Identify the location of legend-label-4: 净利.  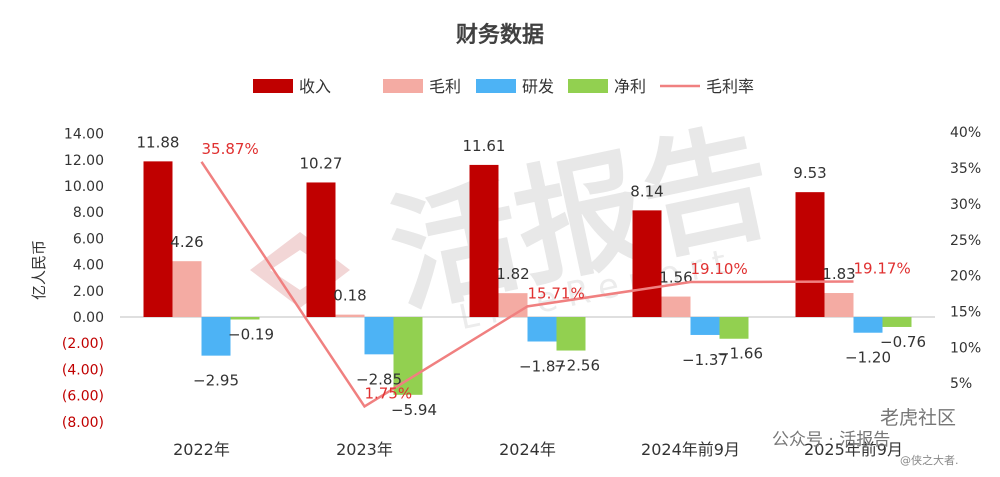
(630, 86).